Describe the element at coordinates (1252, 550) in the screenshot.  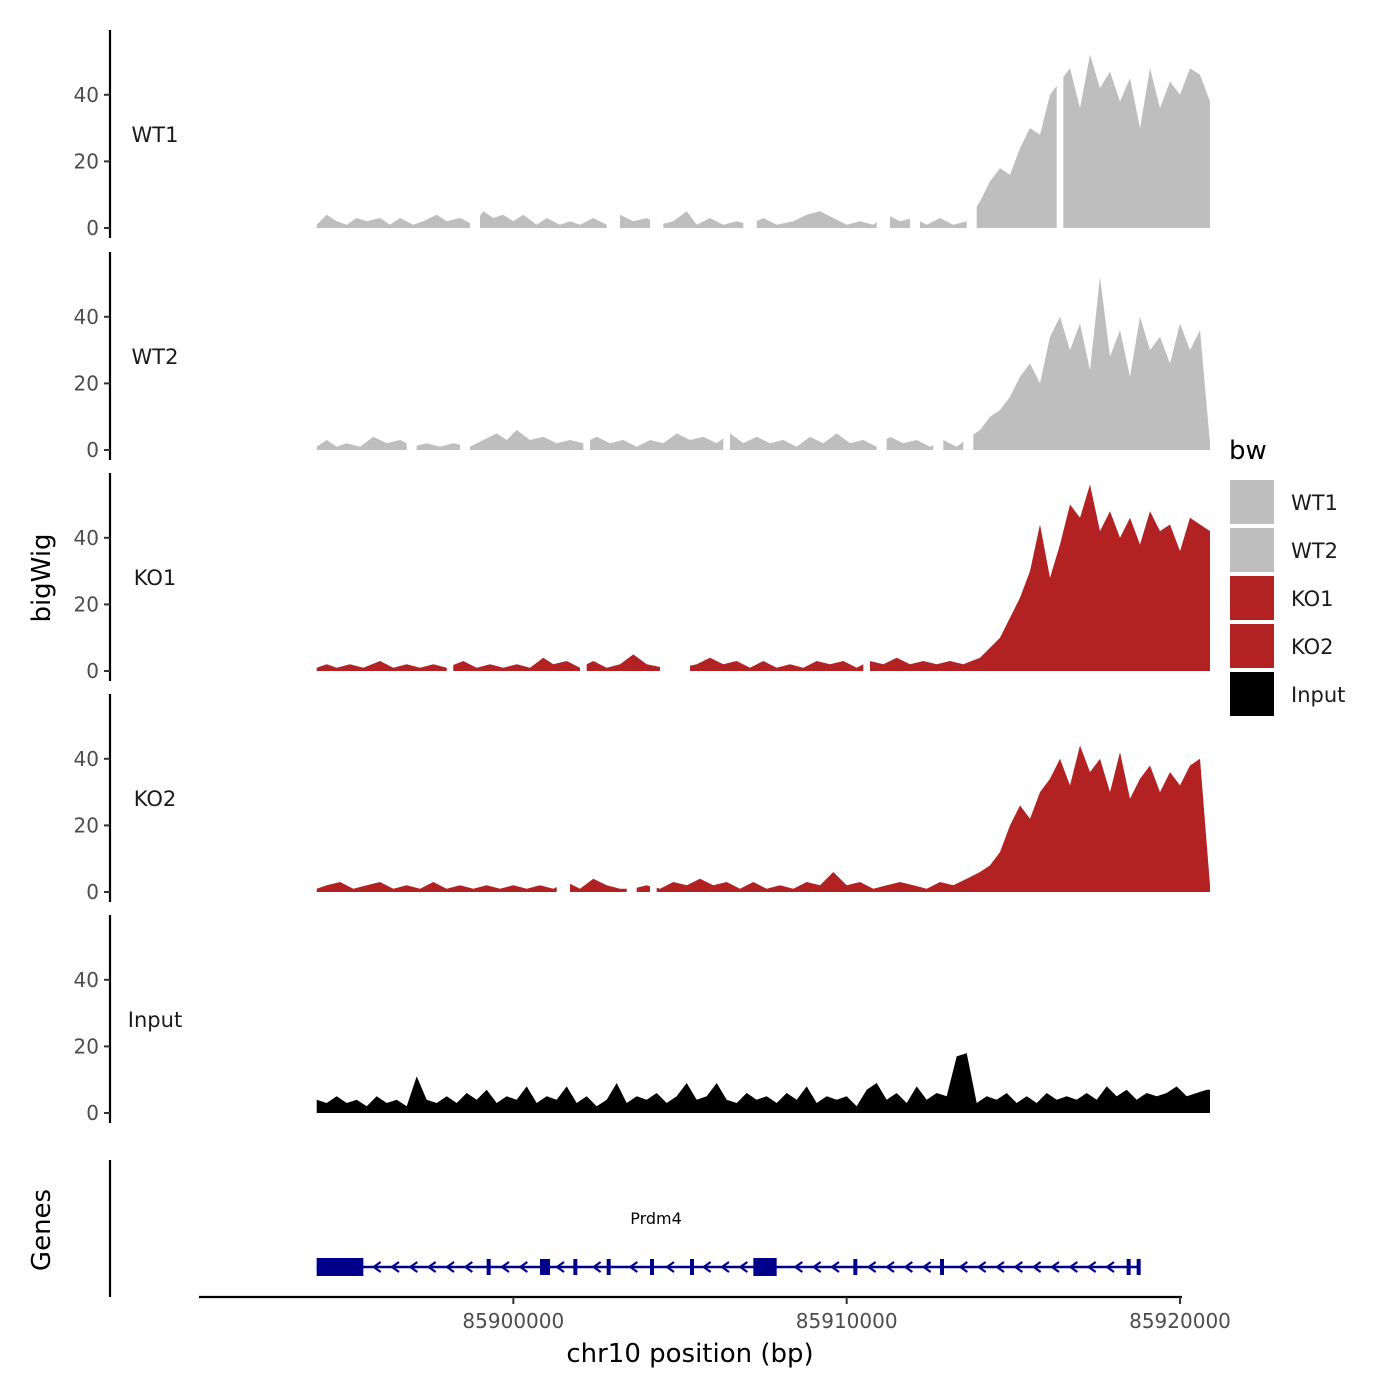
I see `legend-swatch-wt2` at that location.